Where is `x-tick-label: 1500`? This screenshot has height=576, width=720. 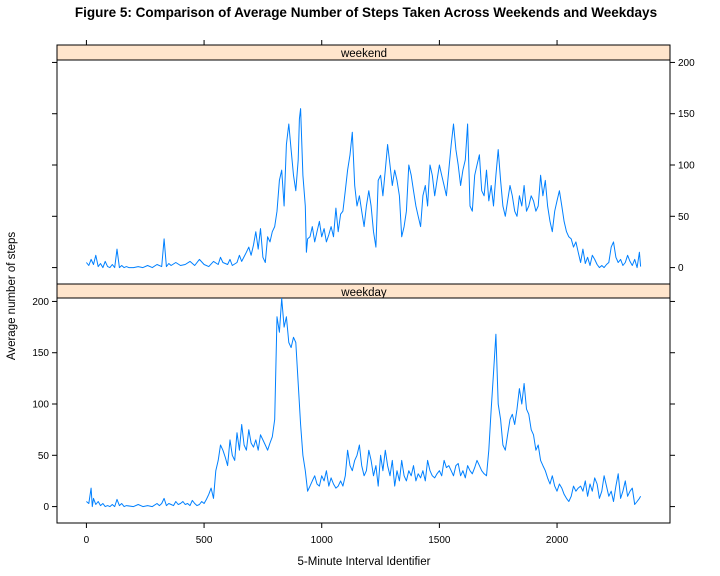
x-tick-label: 1500 is located at coordinates (439, 540).